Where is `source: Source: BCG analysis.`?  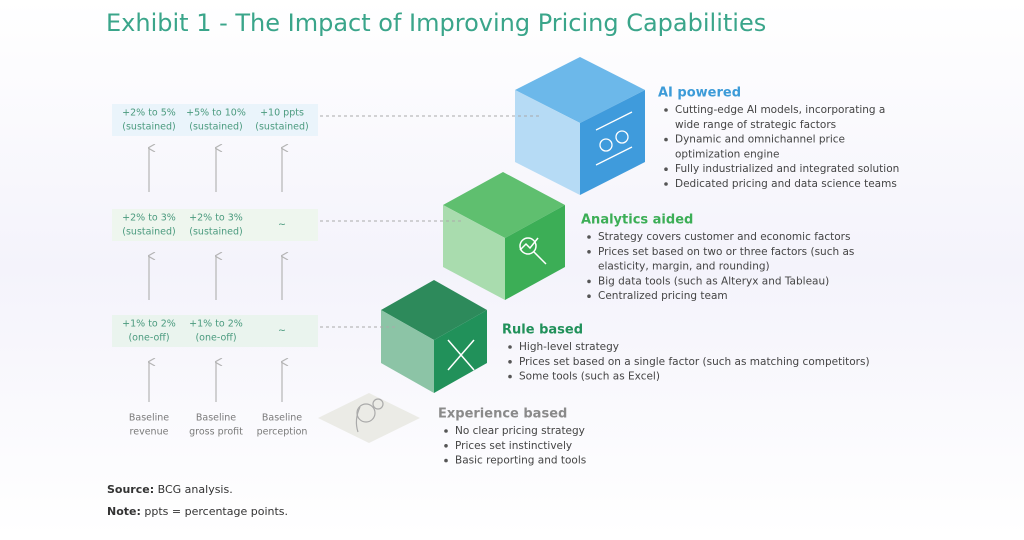 source: Source: BCG analysis. is located at coordinates (170, 489).